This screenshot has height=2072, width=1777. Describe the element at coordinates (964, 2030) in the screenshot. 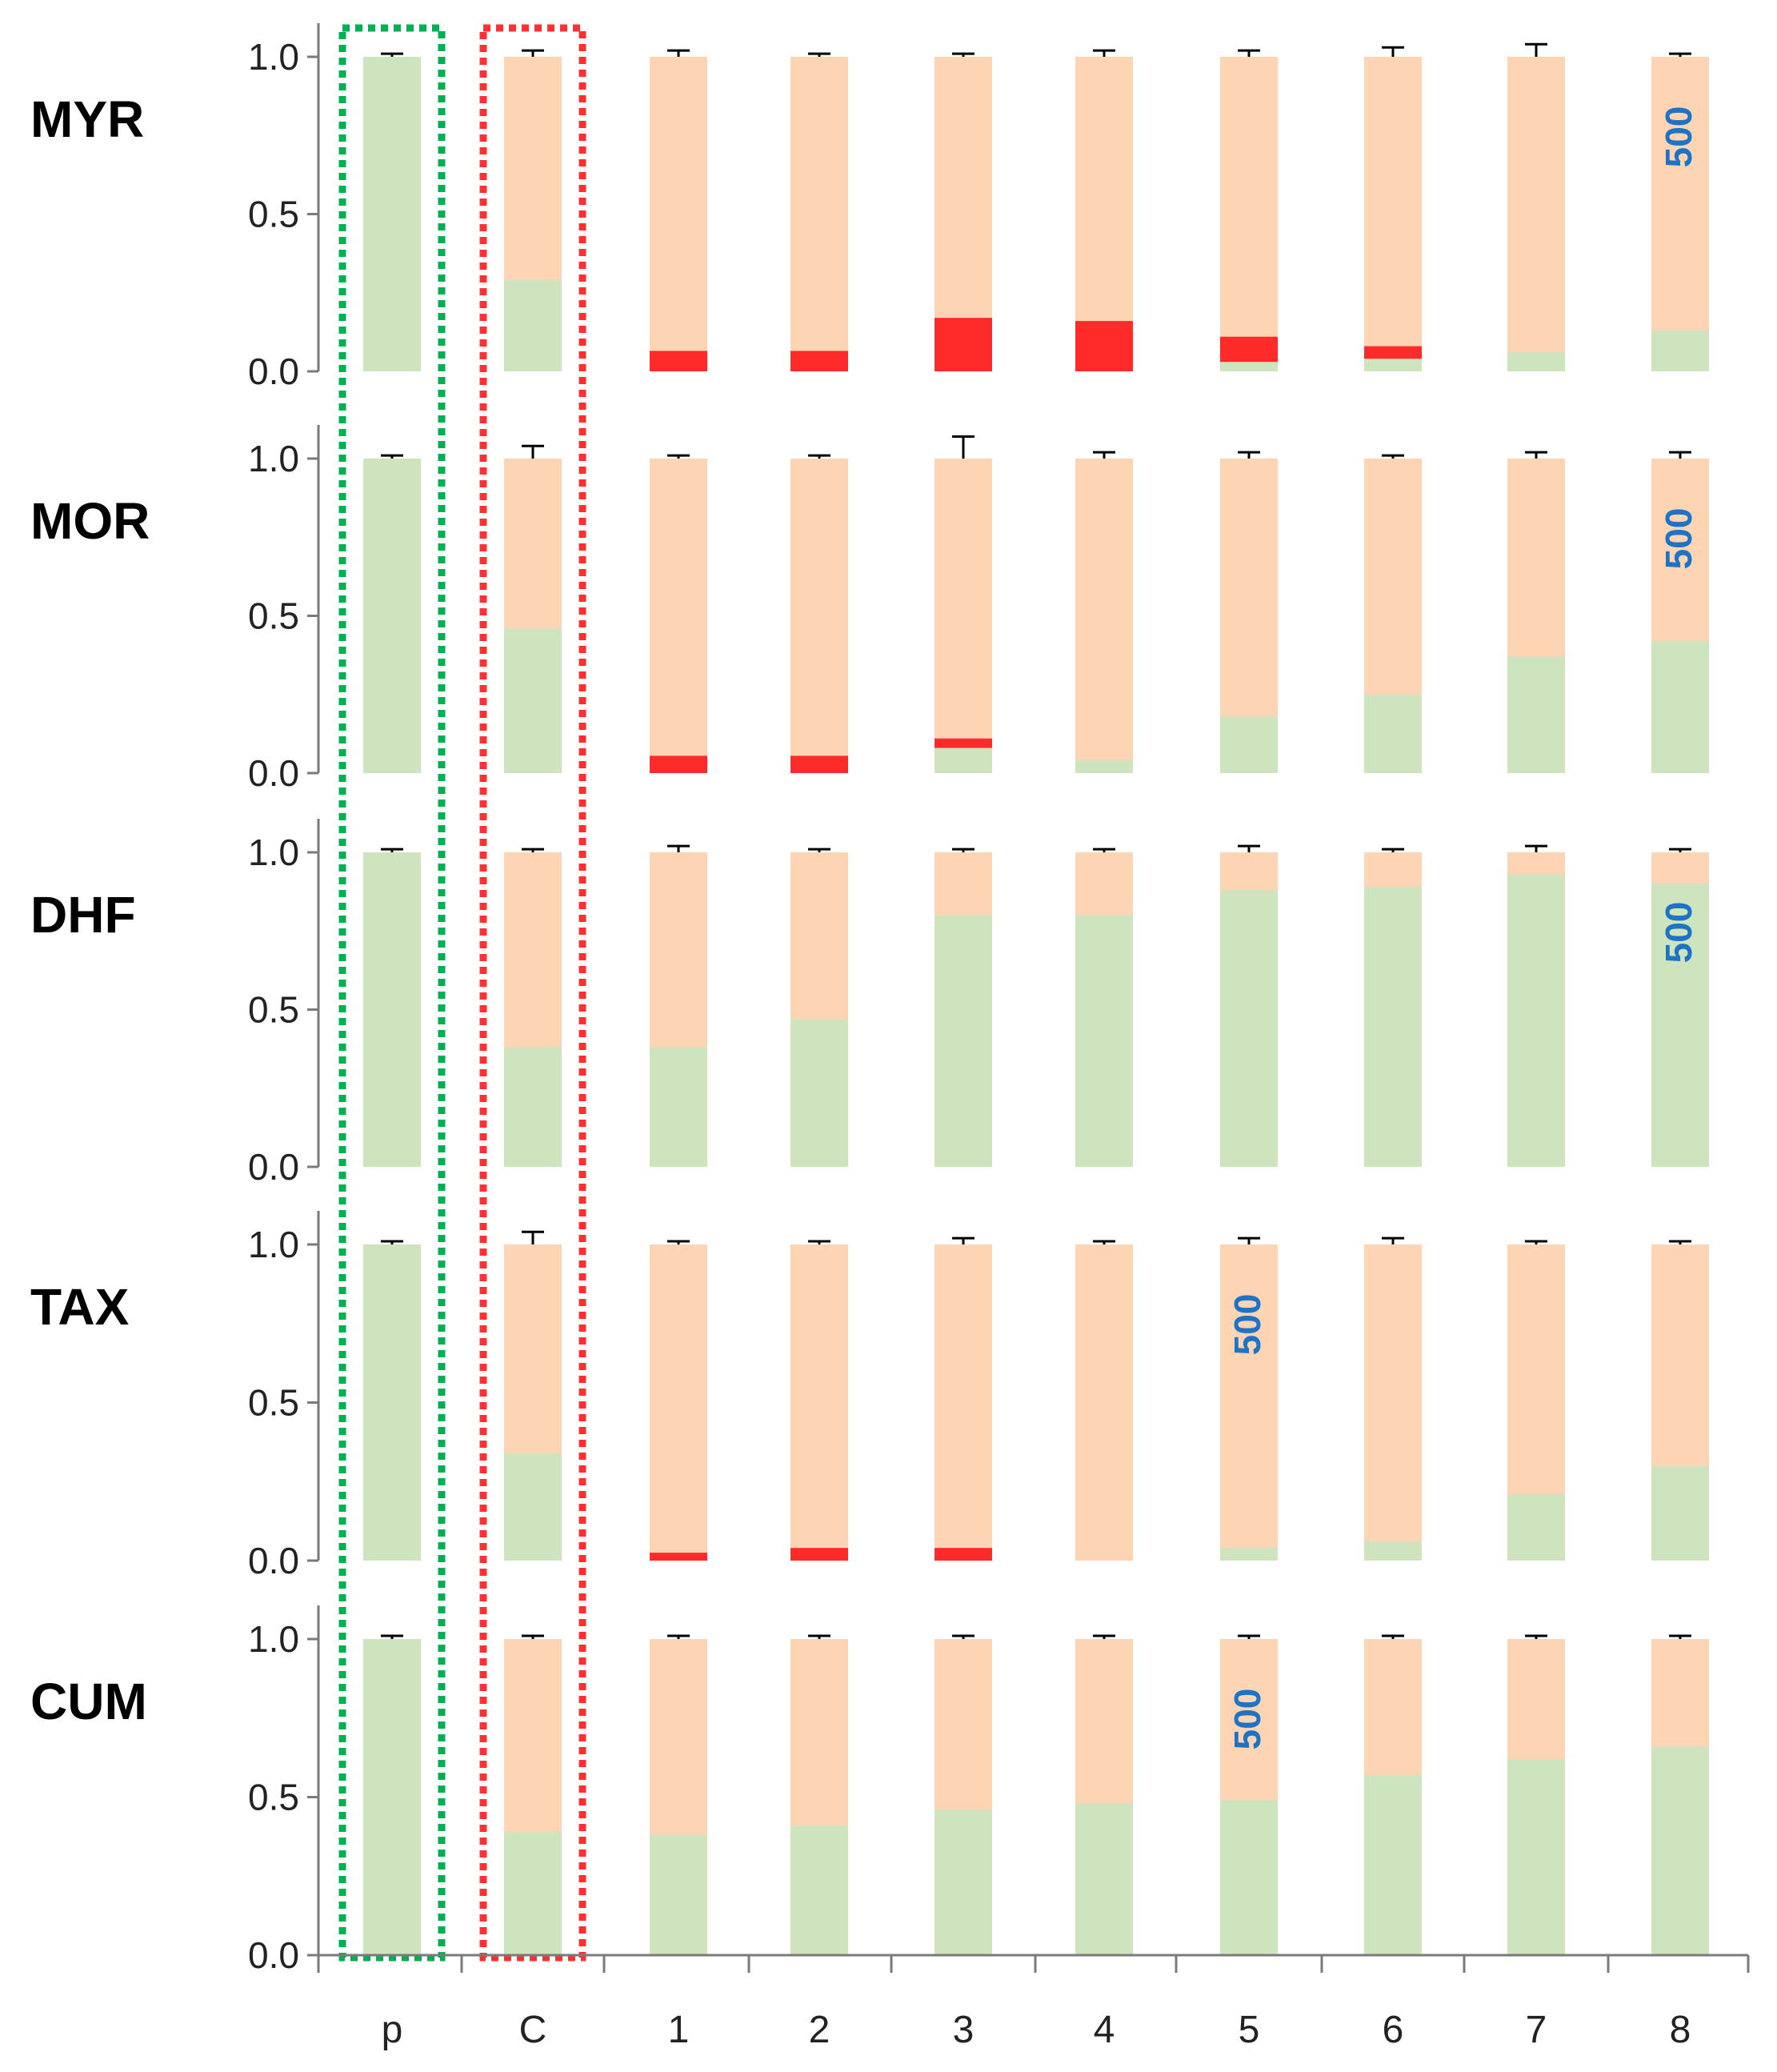

I see `x-tick-label: 3` at that location.